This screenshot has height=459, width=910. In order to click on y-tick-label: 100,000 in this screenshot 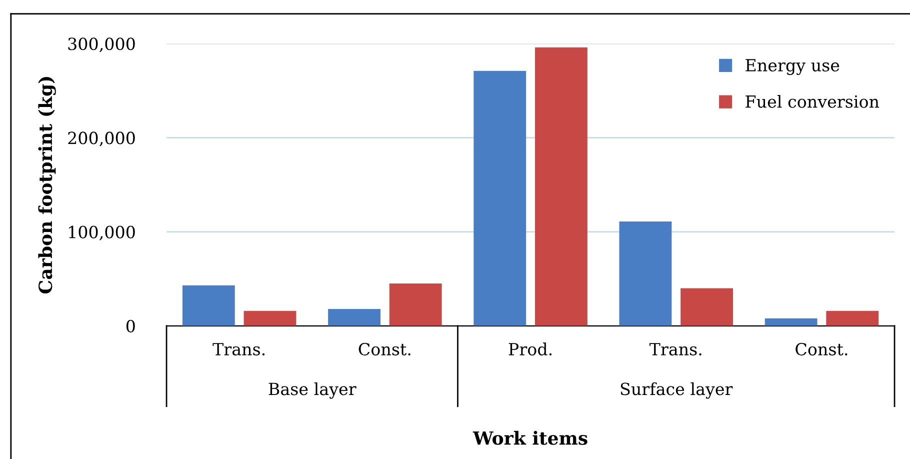, I will do `click(102, 233)`.